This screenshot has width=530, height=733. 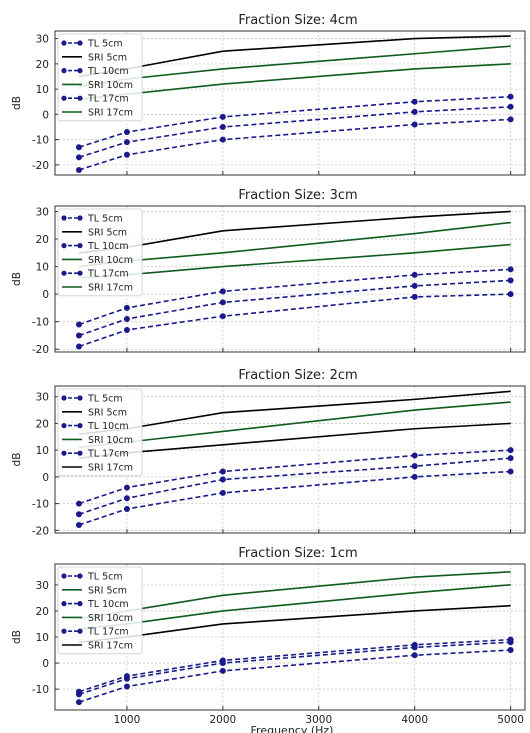 What do you see at coordinates (510, 720) in the screenshot?
I see `x-tick-label: 5000` at bounding box center [510, 720].